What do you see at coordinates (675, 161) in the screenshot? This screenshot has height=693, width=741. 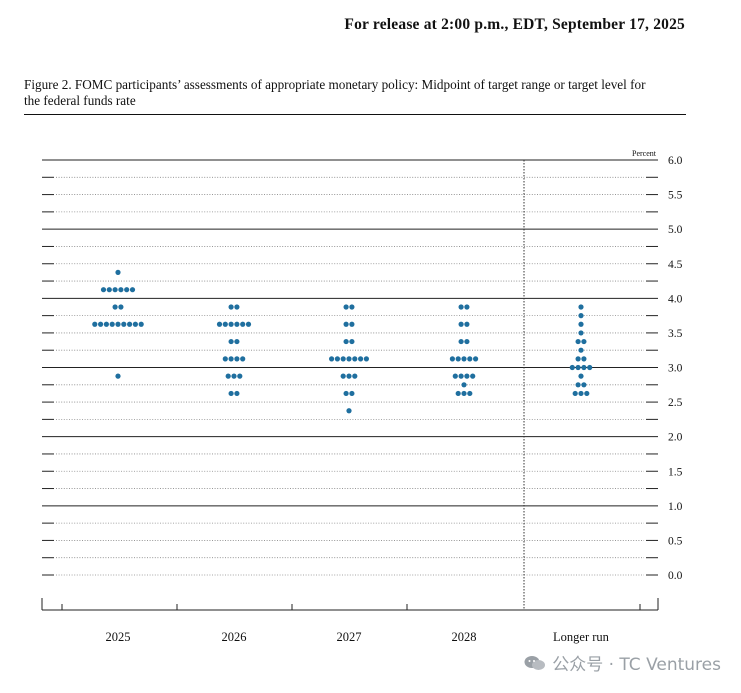 I see `y-tick-label: 6.0` at bounding box center [675, 161].